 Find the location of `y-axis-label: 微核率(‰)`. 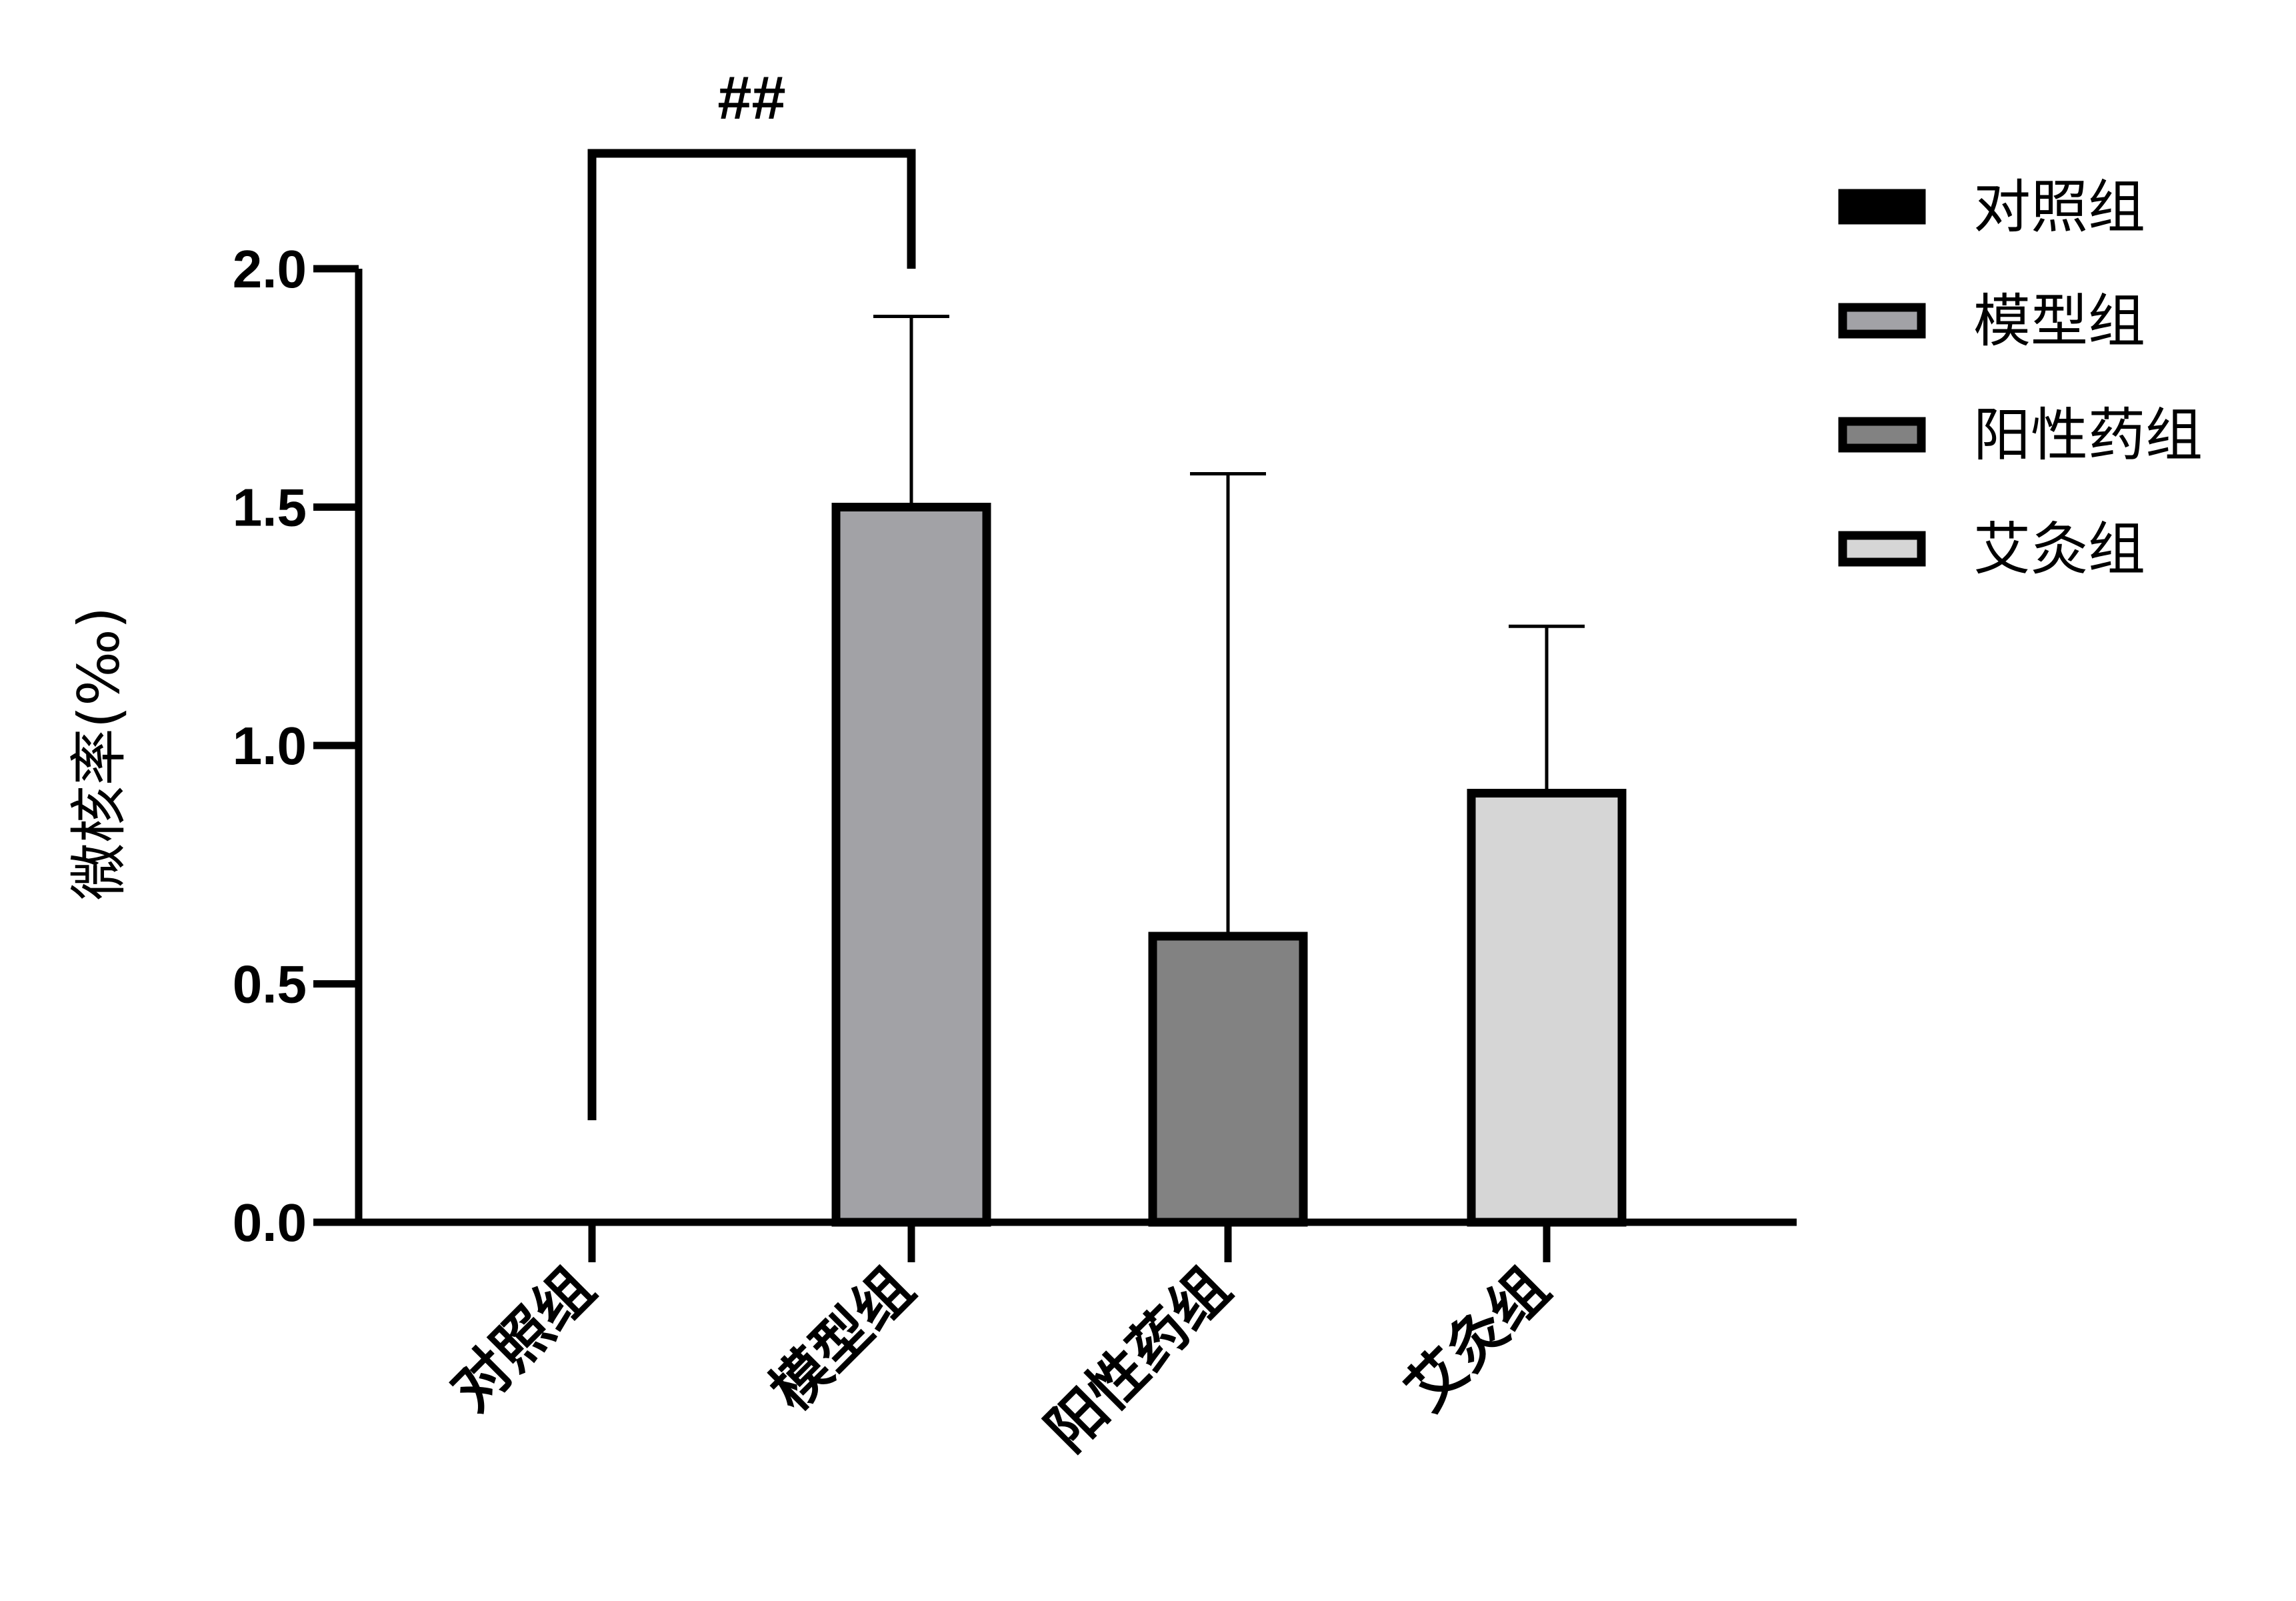

y-axis-label: 微核率(‰) is located at coordinates (99, 754).